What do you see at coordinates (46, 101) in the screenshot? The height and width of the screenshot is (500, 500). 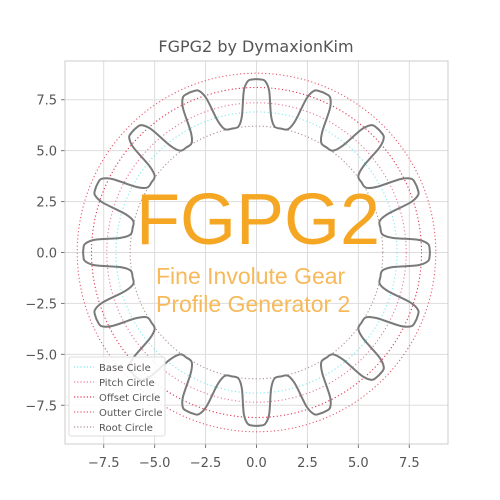 I see `y-tick-label: 7.5` at bounding box center [46, 101].